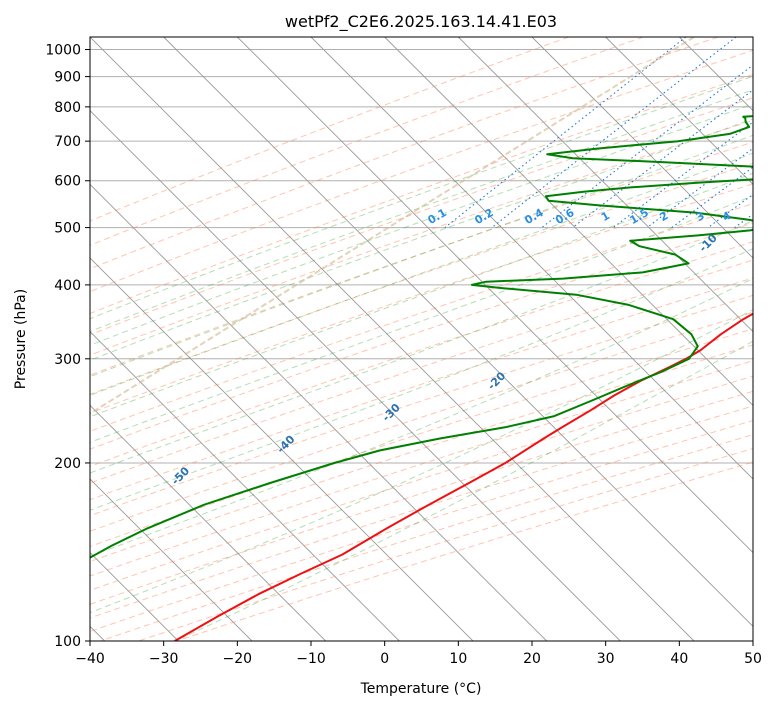 This screenshot has width=775, height=708. Describe the element at coordinates (311, 659) in the screenshot. I see `x-tick-label: −10` at that location.